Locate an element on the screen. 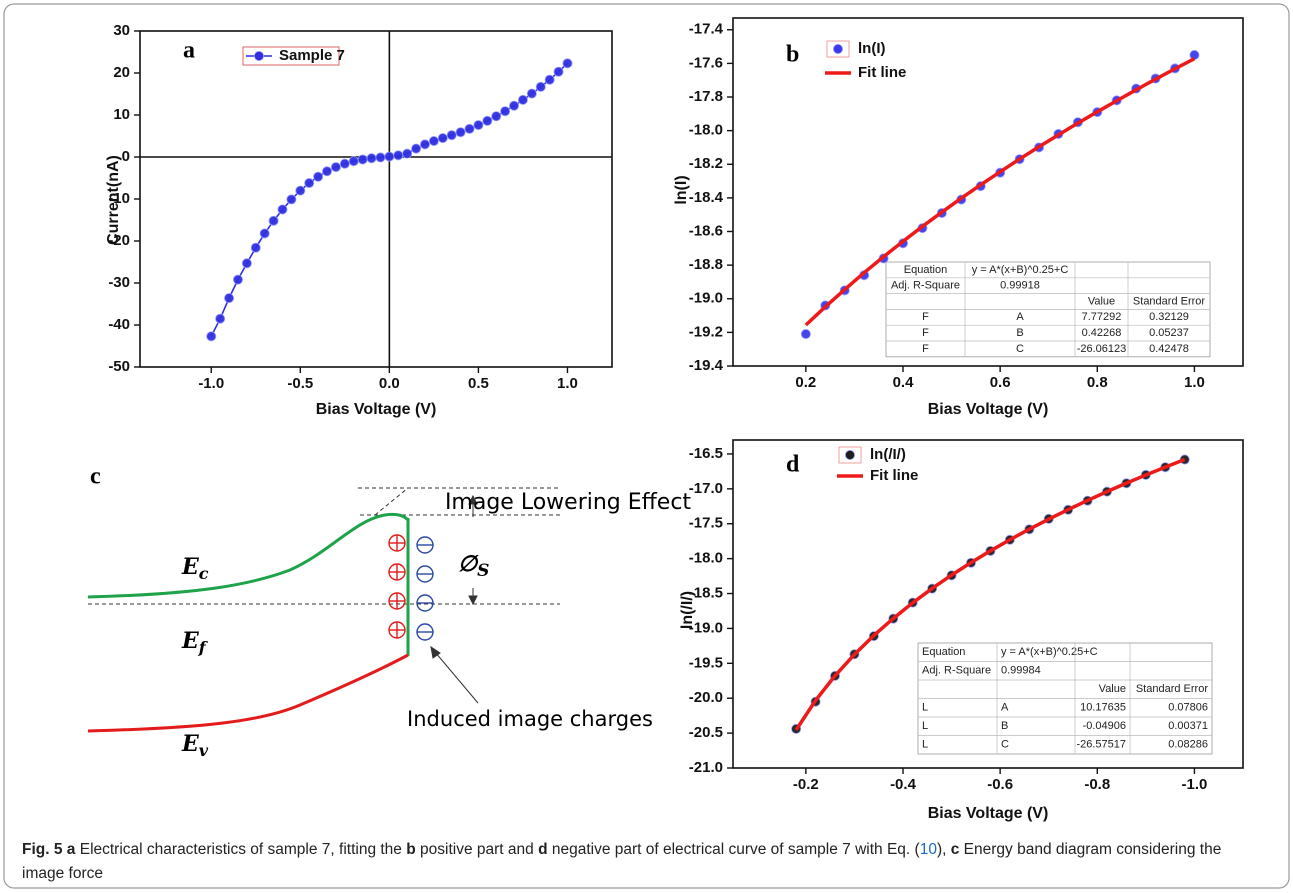 The image size is (1293, 893). y-tick-label: -17.8 is located at coordinates (706, 96).